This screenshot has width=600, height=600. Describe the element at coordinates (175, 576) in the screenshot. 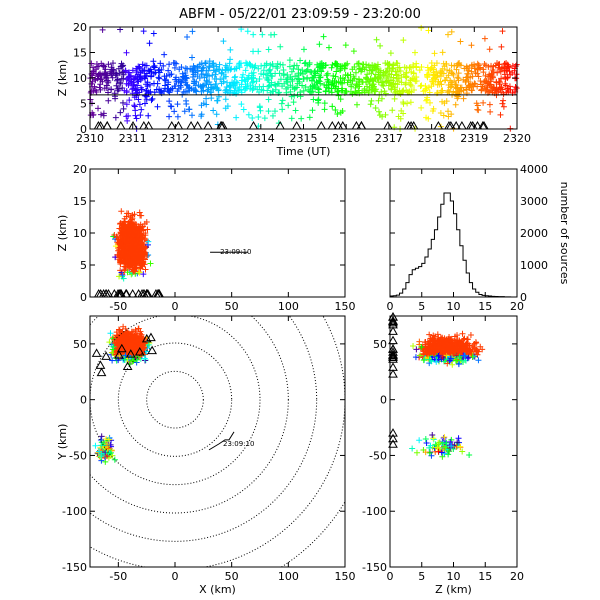

I see `x-y-xtick-label: 0` at that location.